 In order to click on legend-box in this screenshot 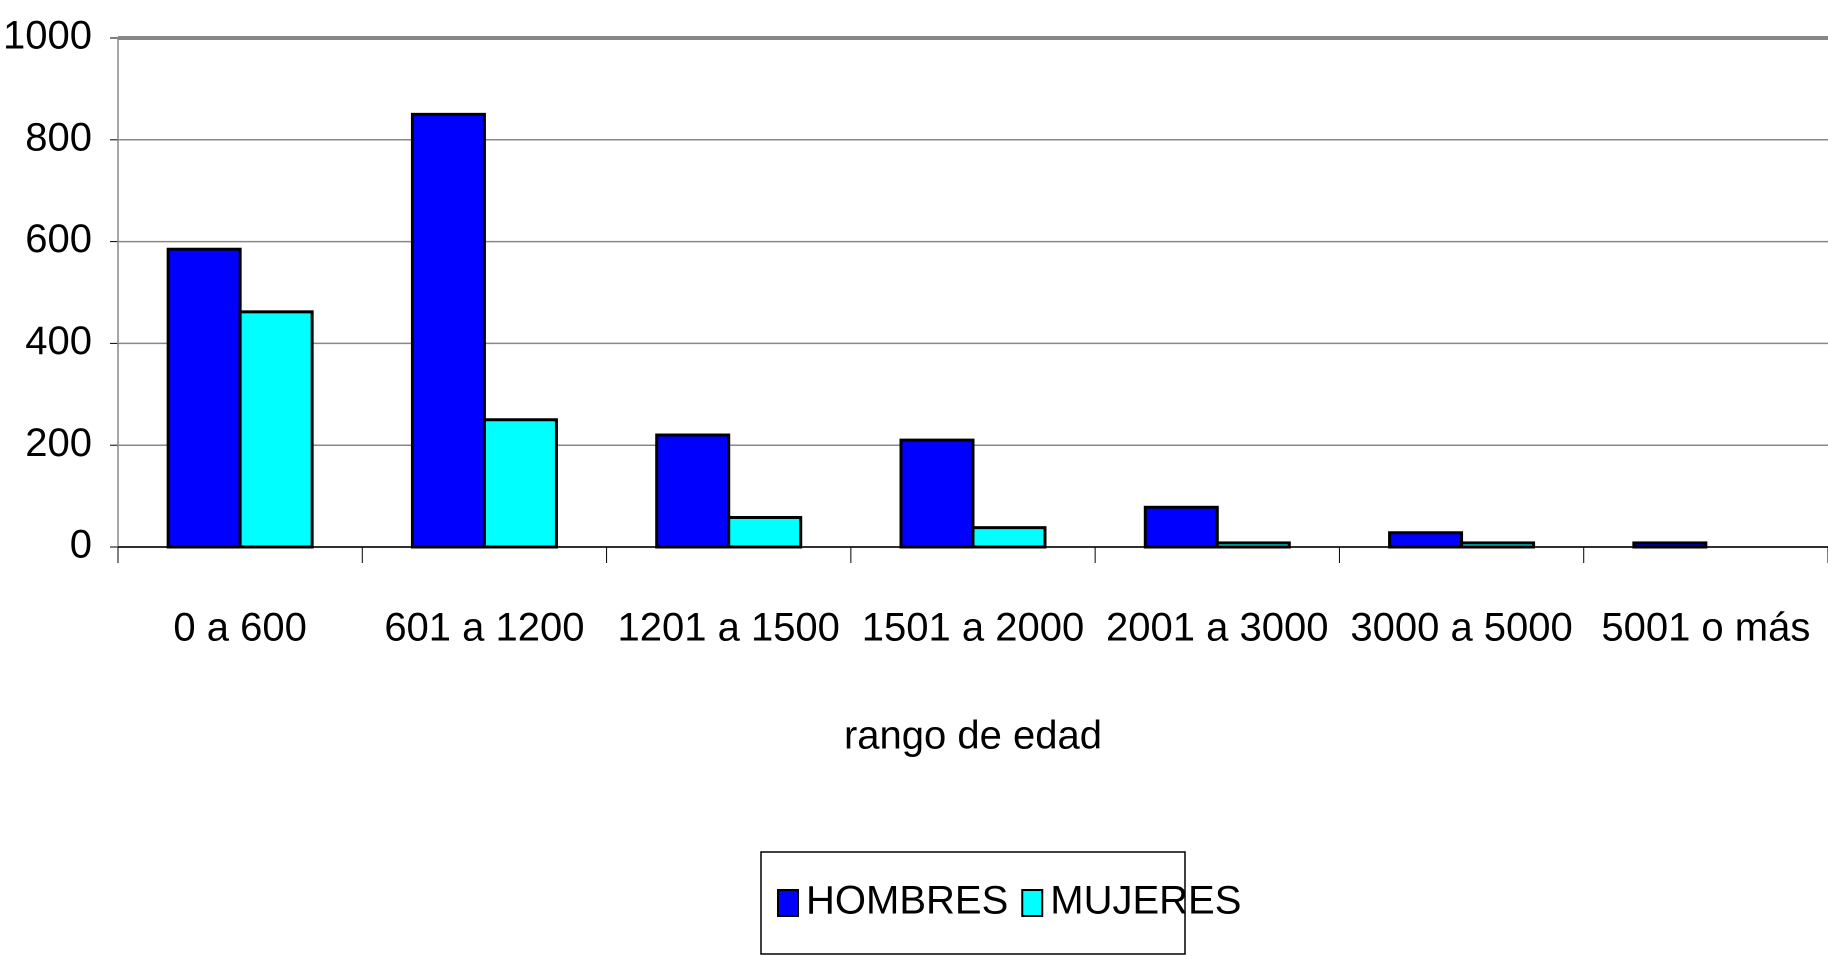, I will do `click(973, 903)`.